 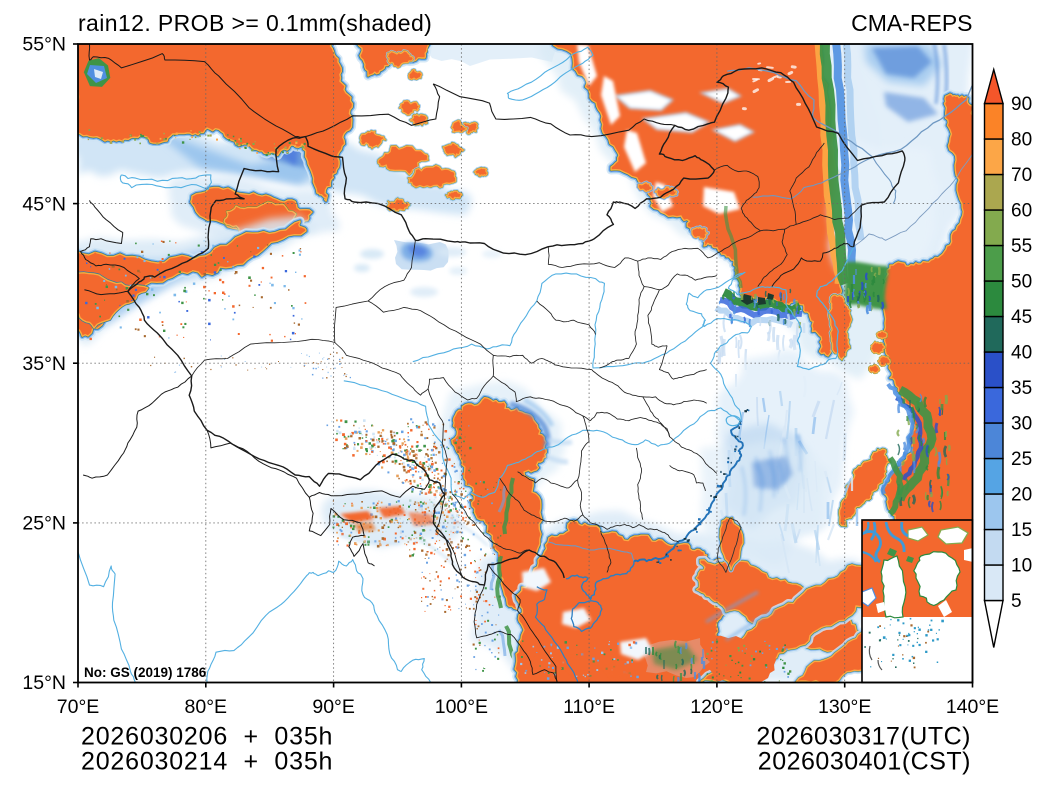 I want to click on svg-text: 80, so click(x=1021, y=140).